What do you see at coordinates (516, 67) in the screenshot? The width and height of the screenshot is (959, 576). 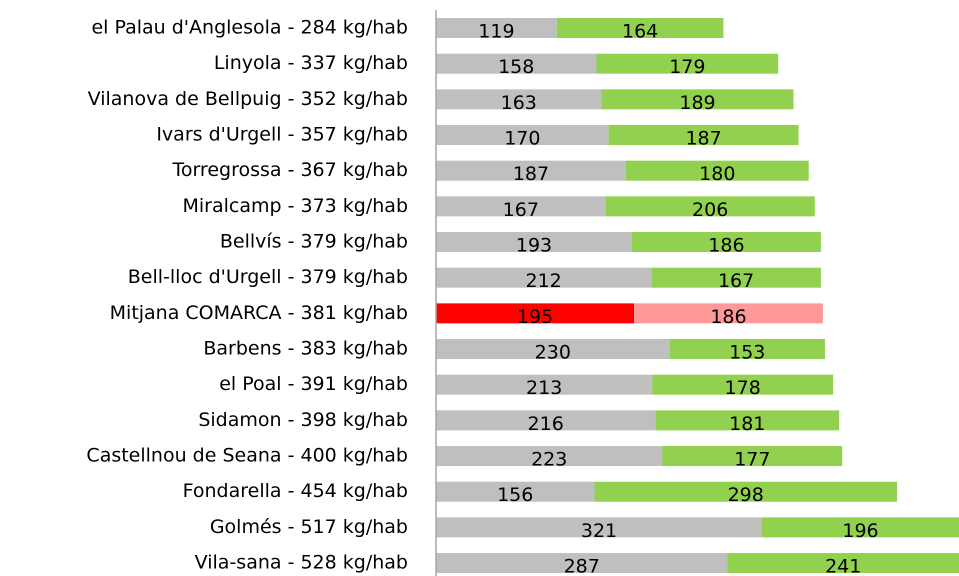 I see `data-label: 158` at bounding box center [516, 67].